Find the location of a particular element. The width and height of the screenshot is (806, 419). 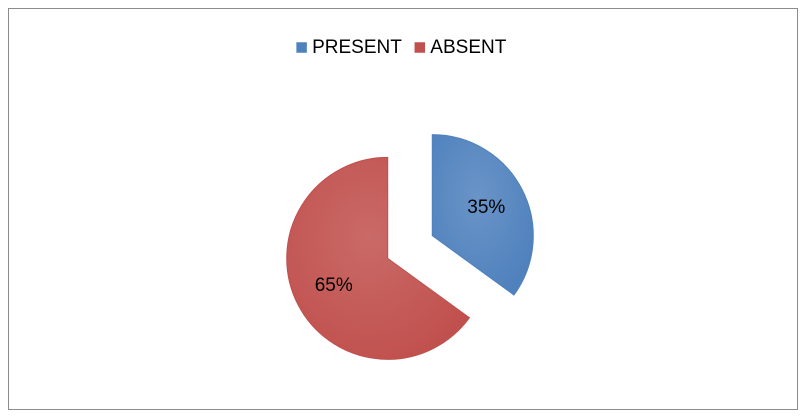

data-label: 35% is located at coordinates (486, 207).